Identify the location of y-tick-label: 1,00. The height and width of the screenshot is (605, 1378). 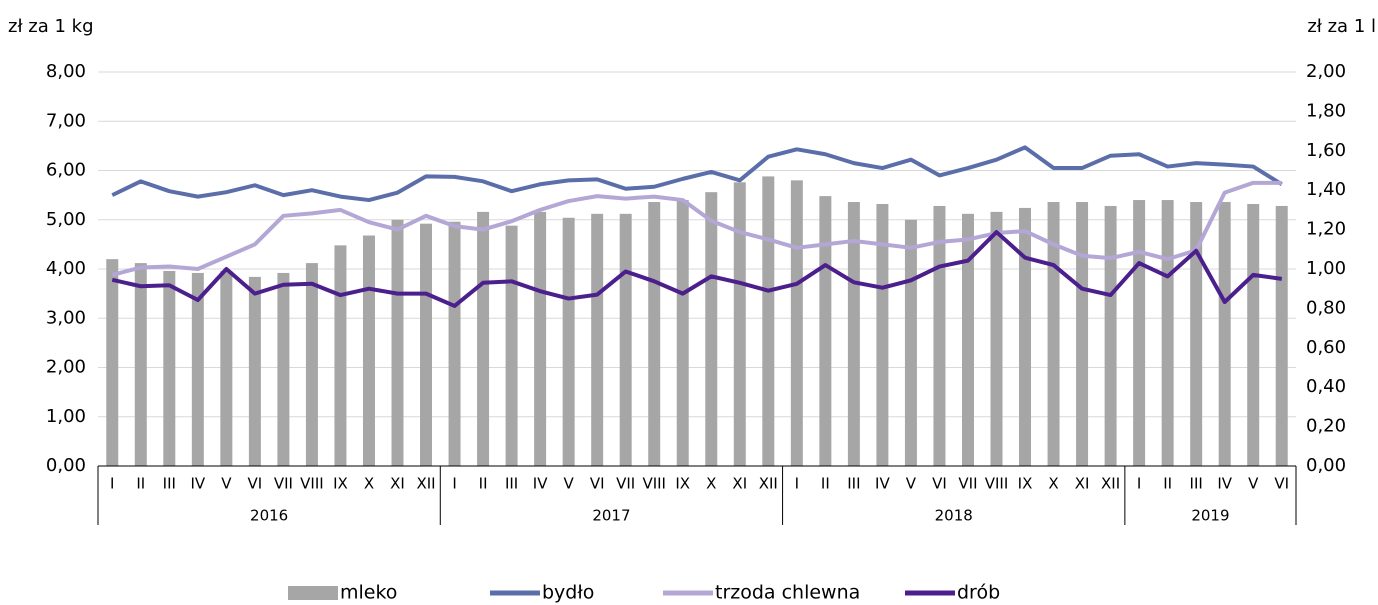
(66, 416).